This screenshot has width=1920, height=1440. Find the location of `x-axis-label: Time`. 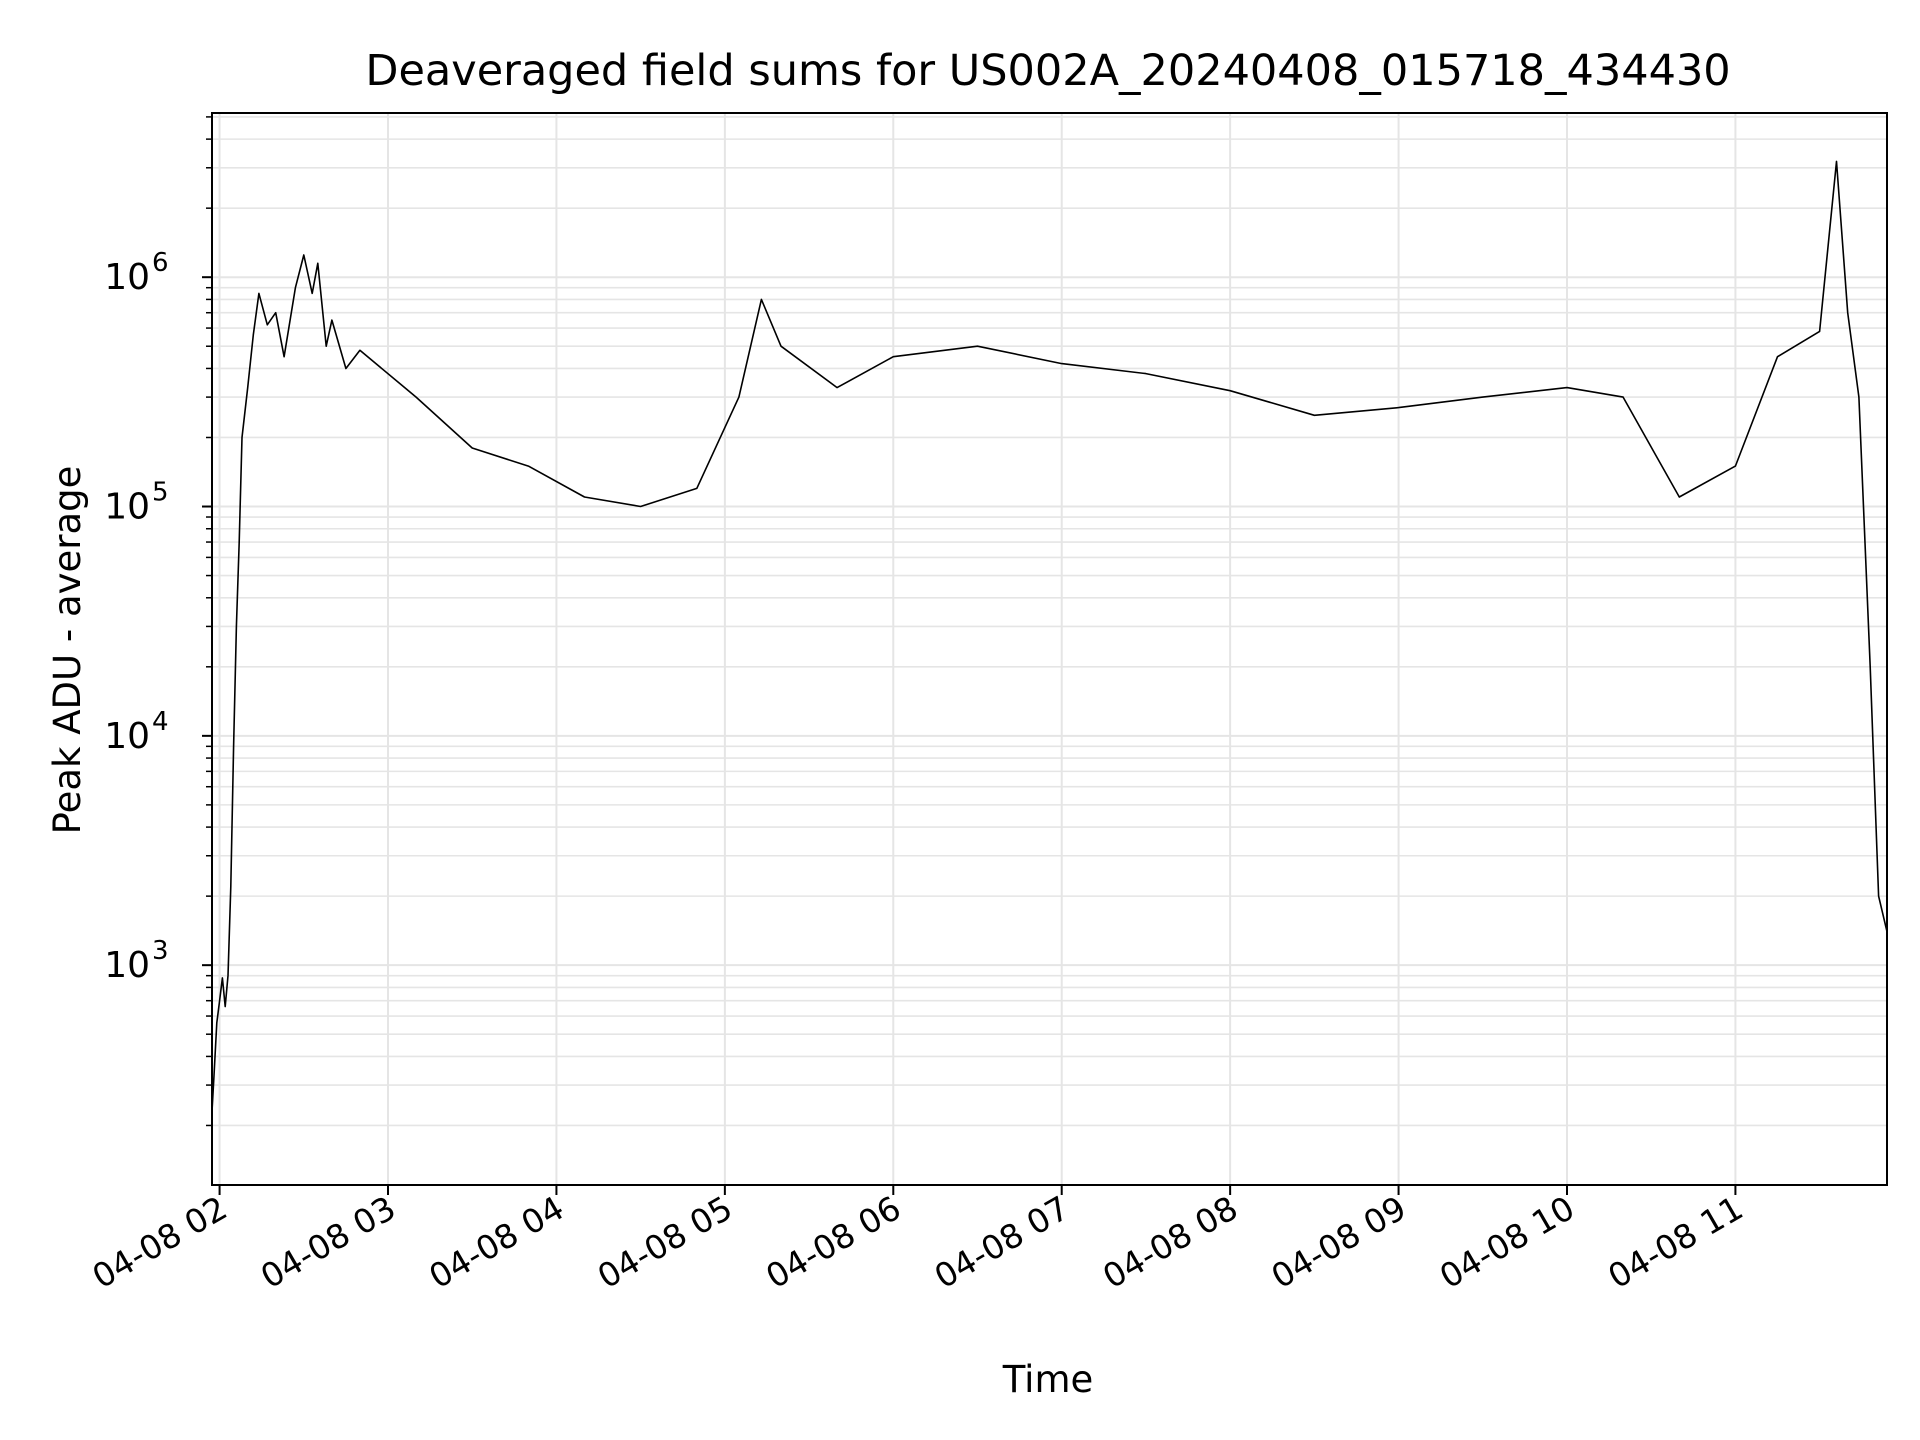

x-axis-label: Time is located at coordinates (1048, 1379).